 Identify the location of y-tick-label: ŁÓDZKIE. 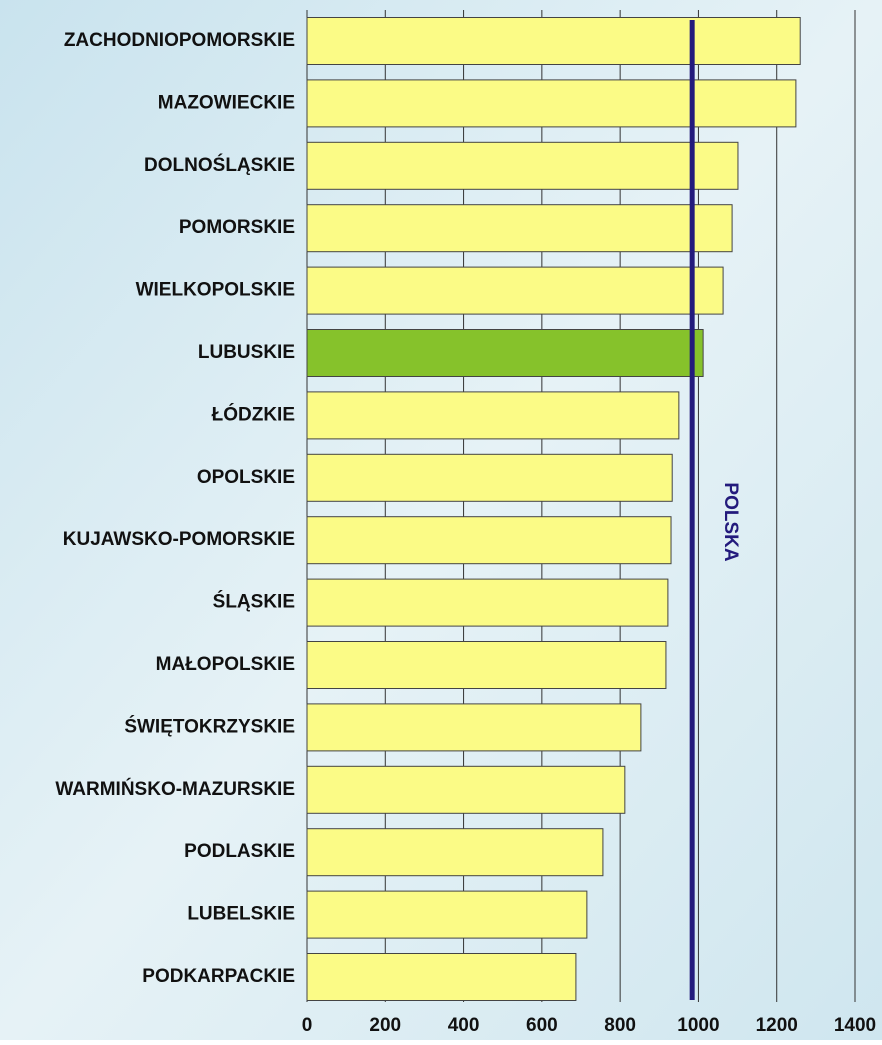
(253, 414).